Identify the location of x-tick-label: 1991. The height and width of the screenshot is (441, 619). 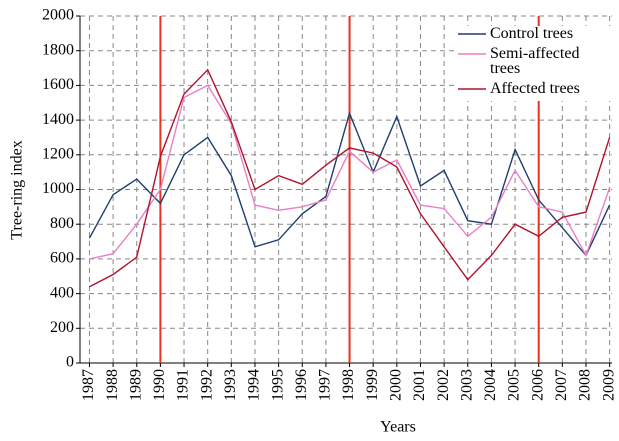
(183, 385).